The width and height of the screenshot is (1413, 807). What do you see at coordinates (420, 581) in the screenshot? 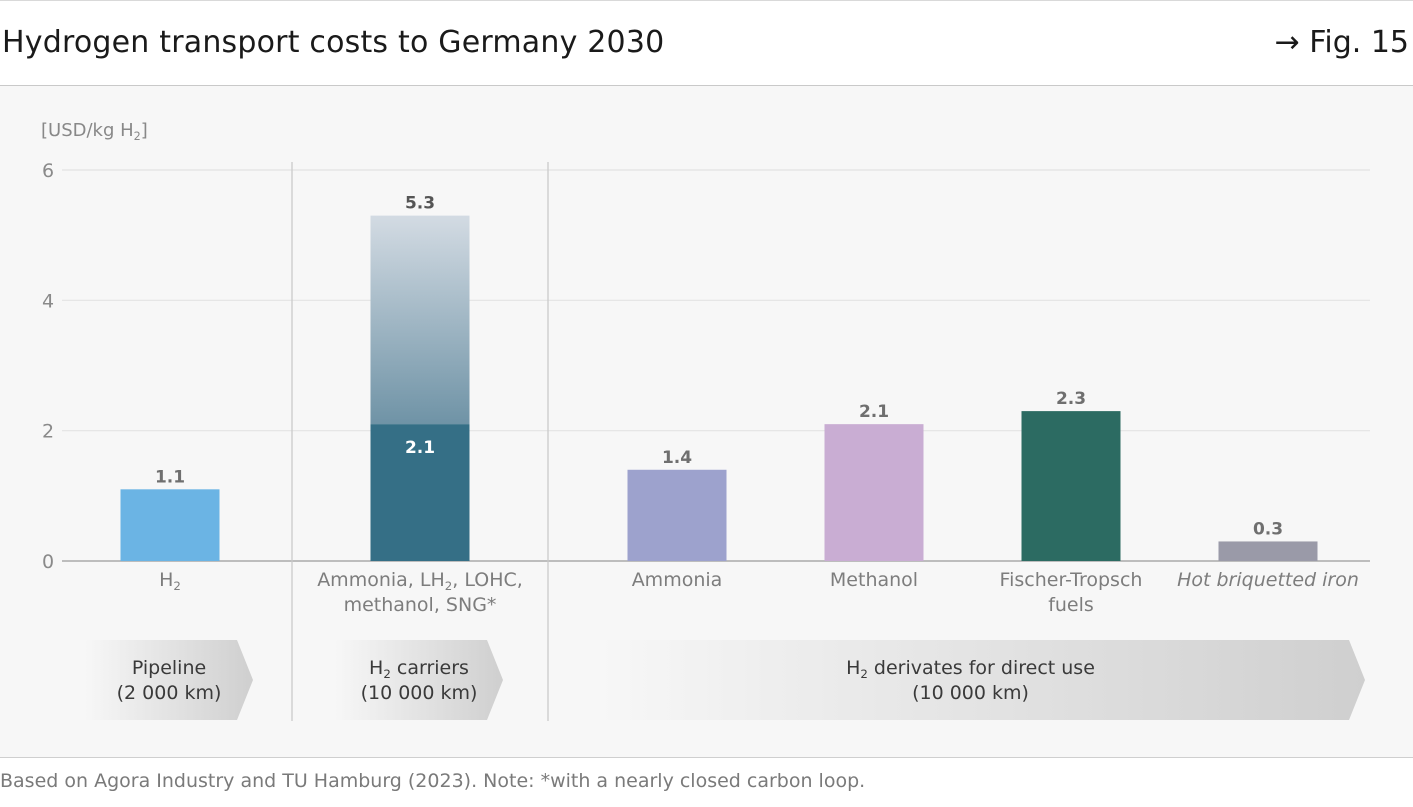
I see `category-label: Ammonia, LH2​, LOHC,` at bounding box center [420, 581].